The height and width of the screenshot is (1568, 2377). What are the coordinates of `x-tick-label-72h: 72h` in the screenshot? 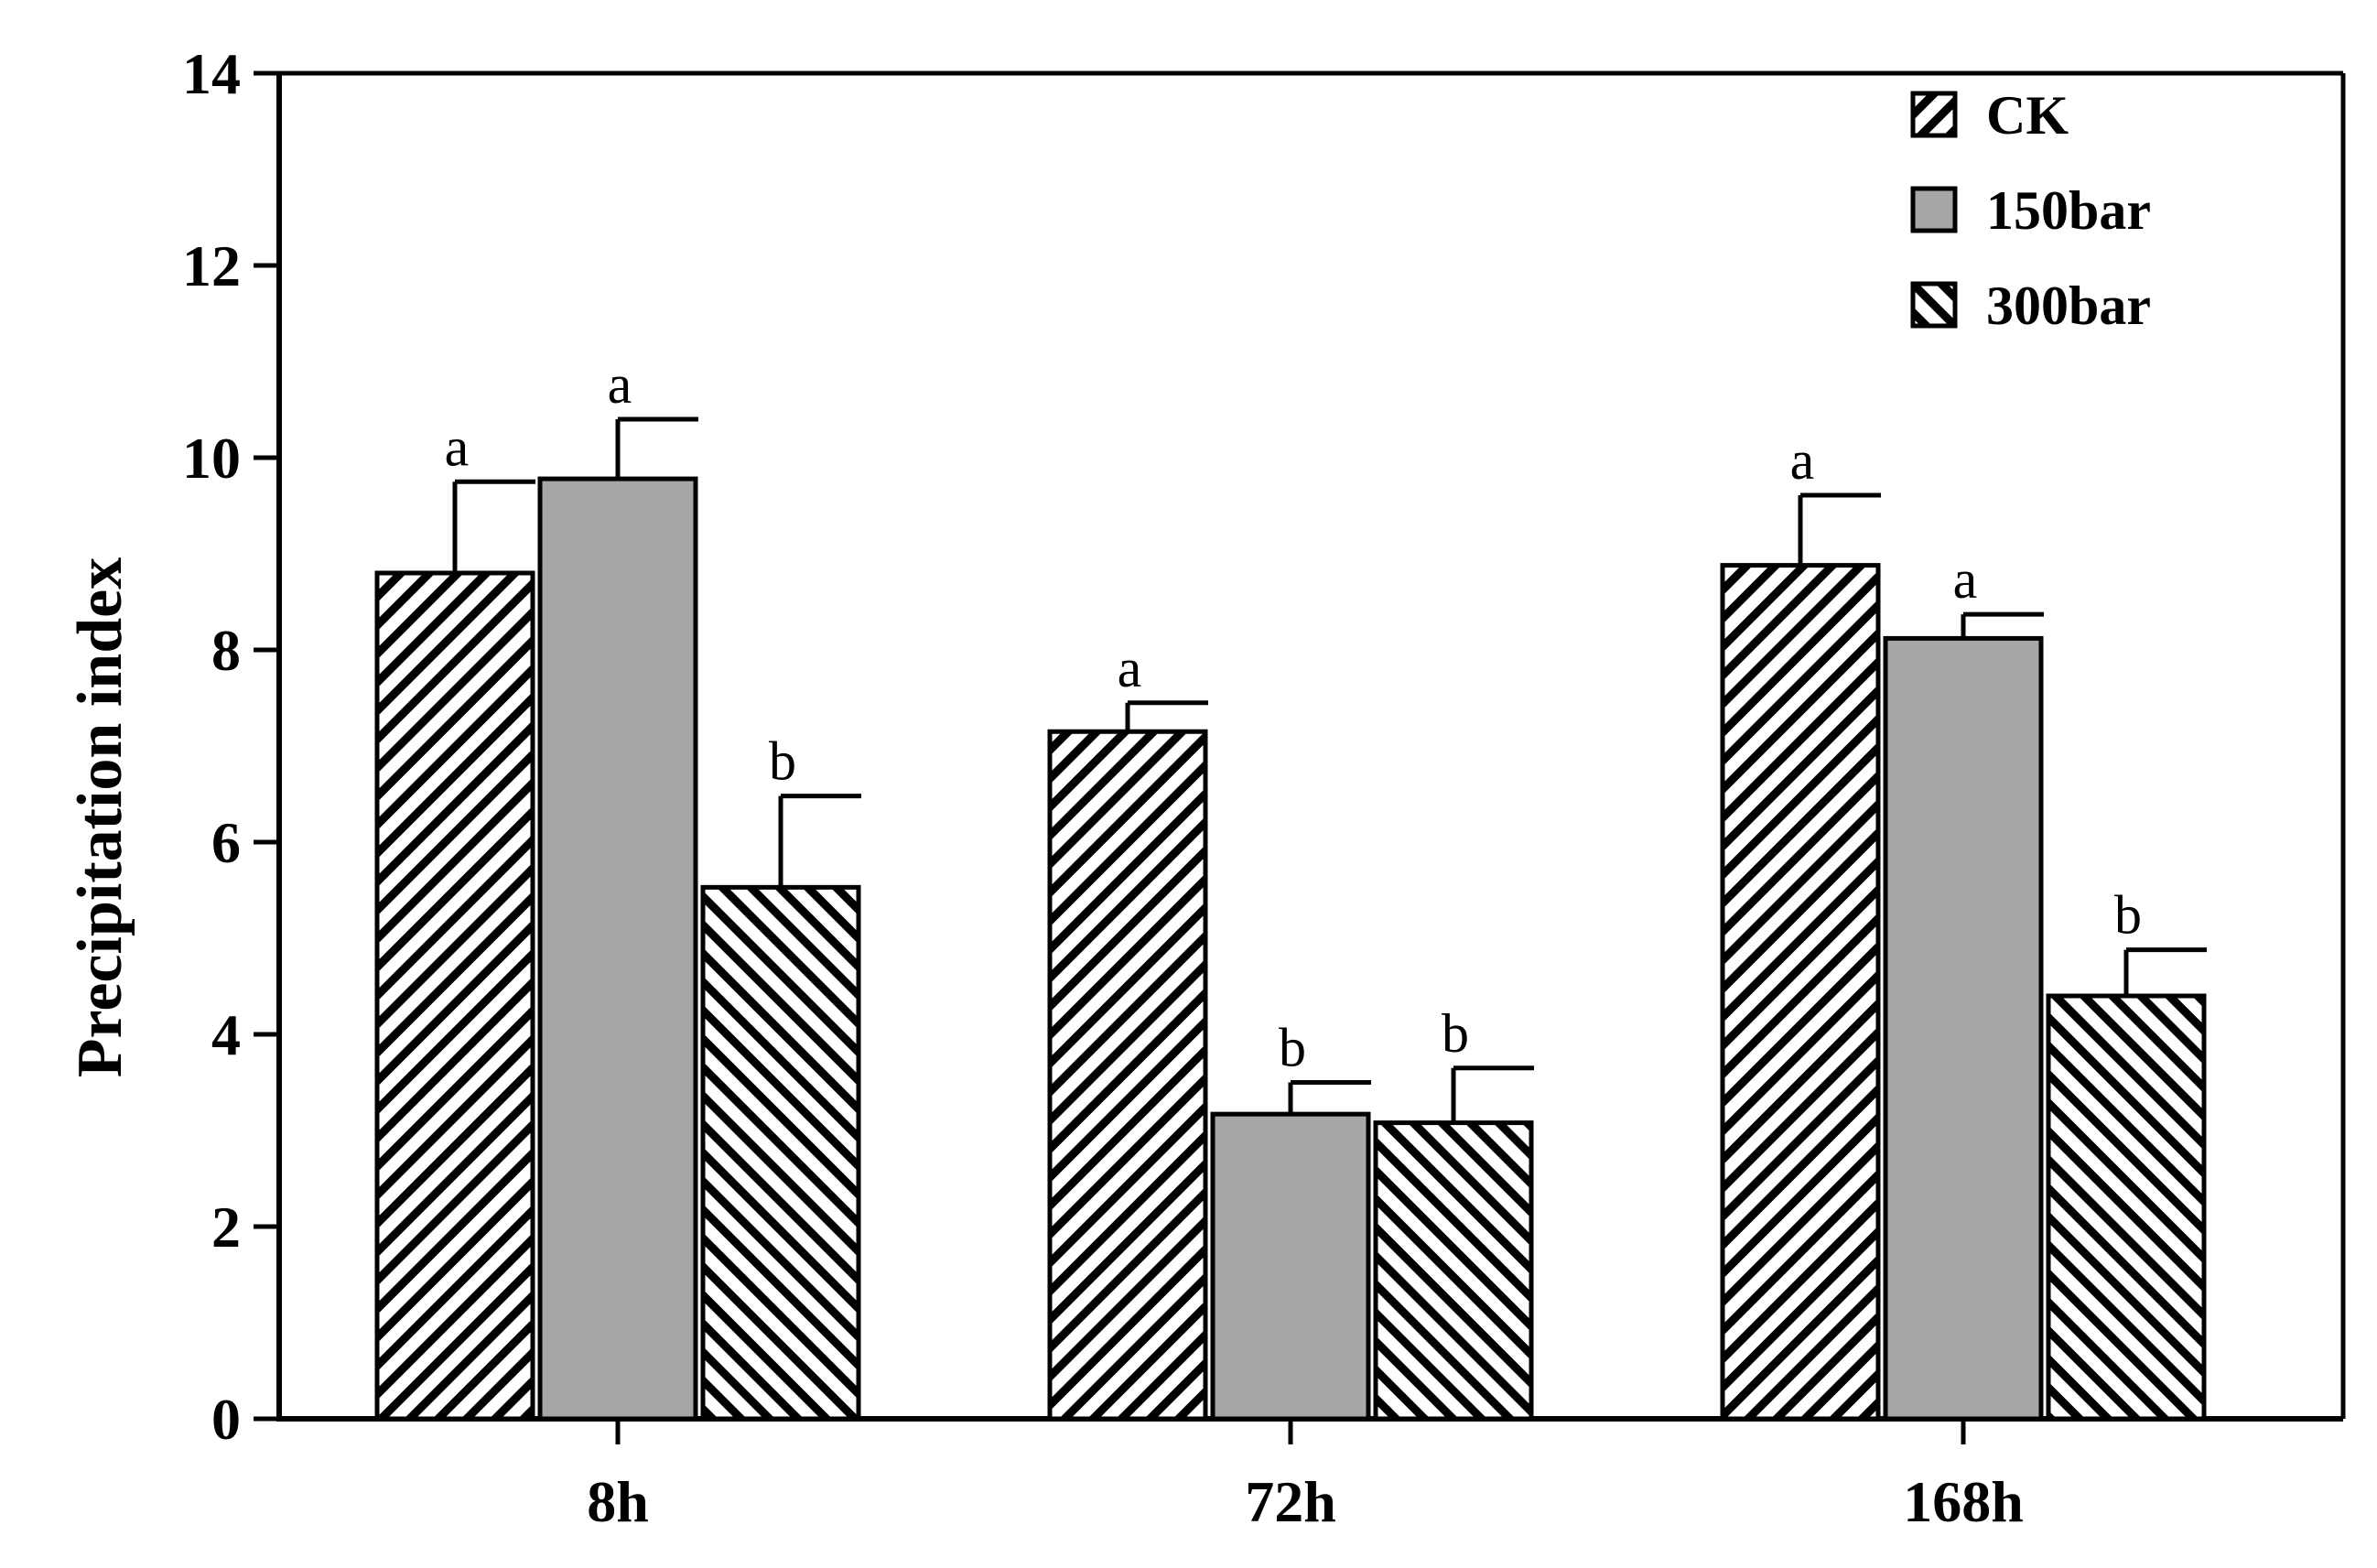 It's located at (1290, 1502).